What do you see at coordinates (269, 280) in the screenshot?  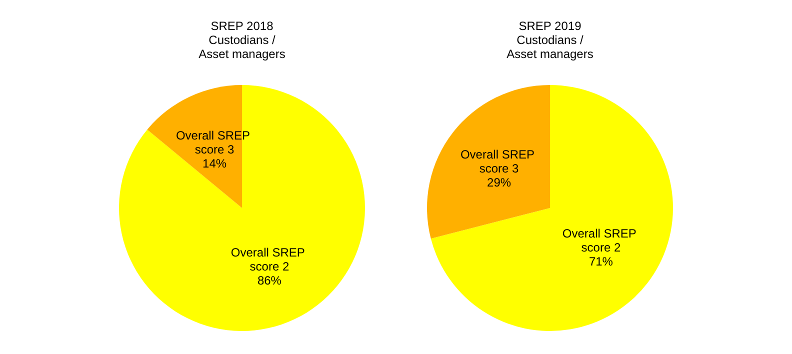 I see `data-label: 86%` at bounding box center [269, 280].